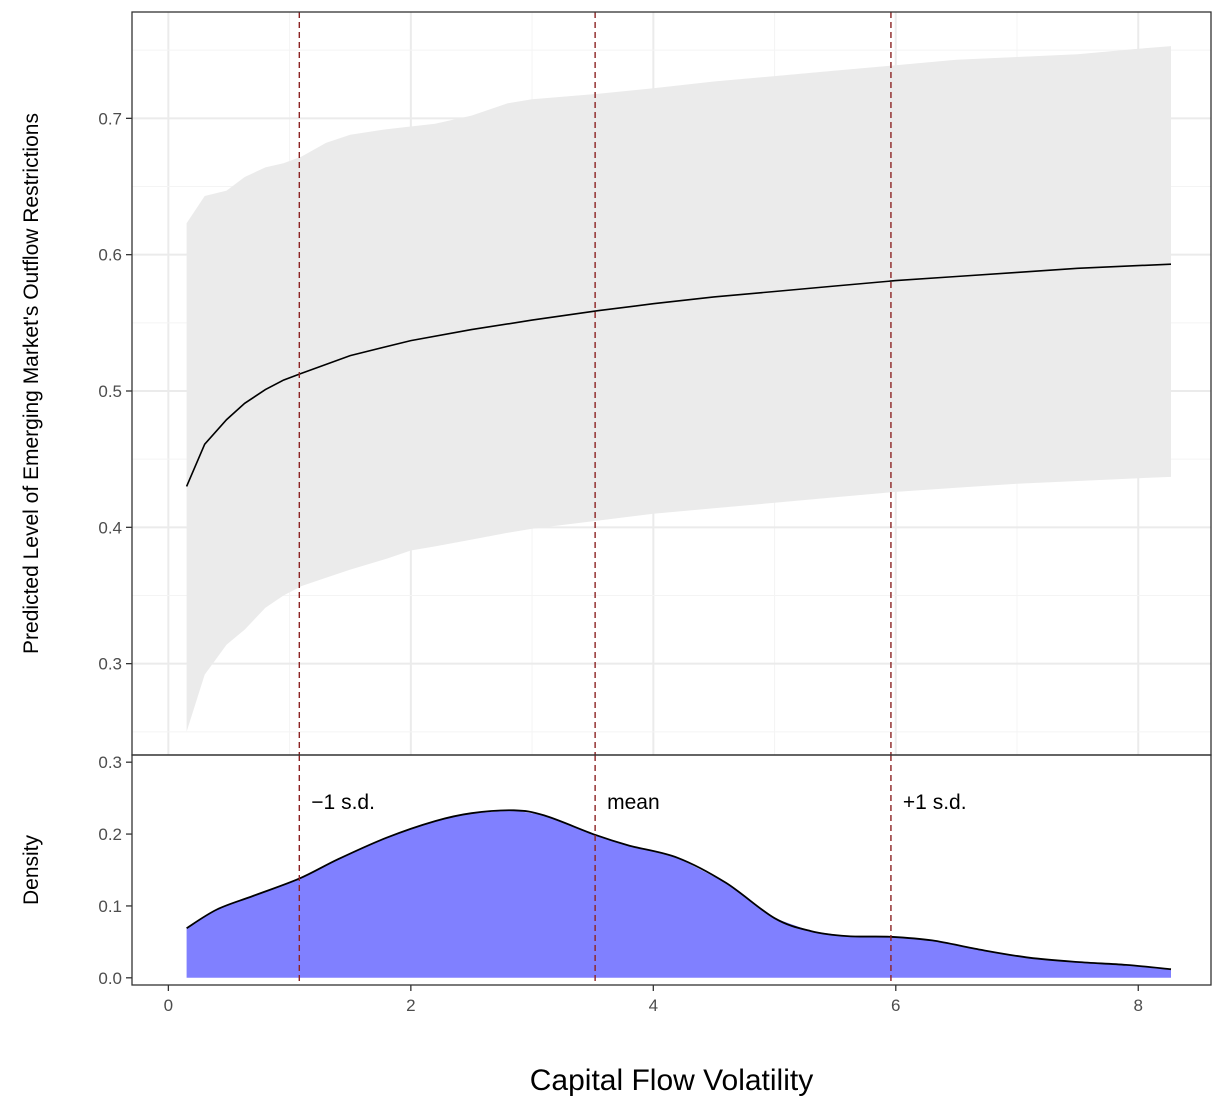  I want to click on density-area, so click(679, 894).